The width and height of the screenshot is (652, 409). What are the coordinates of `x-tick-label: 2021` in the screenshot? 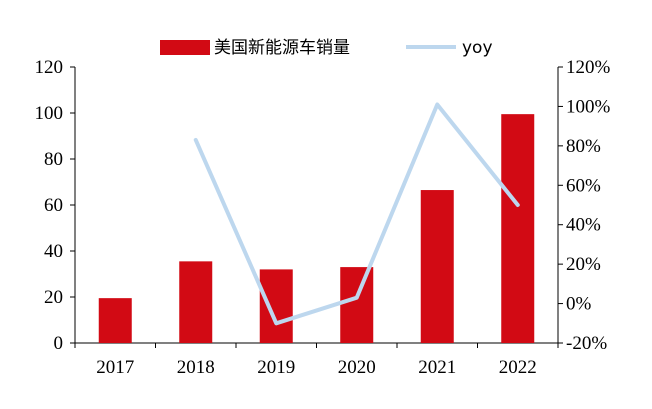 It's located at (437, 367).